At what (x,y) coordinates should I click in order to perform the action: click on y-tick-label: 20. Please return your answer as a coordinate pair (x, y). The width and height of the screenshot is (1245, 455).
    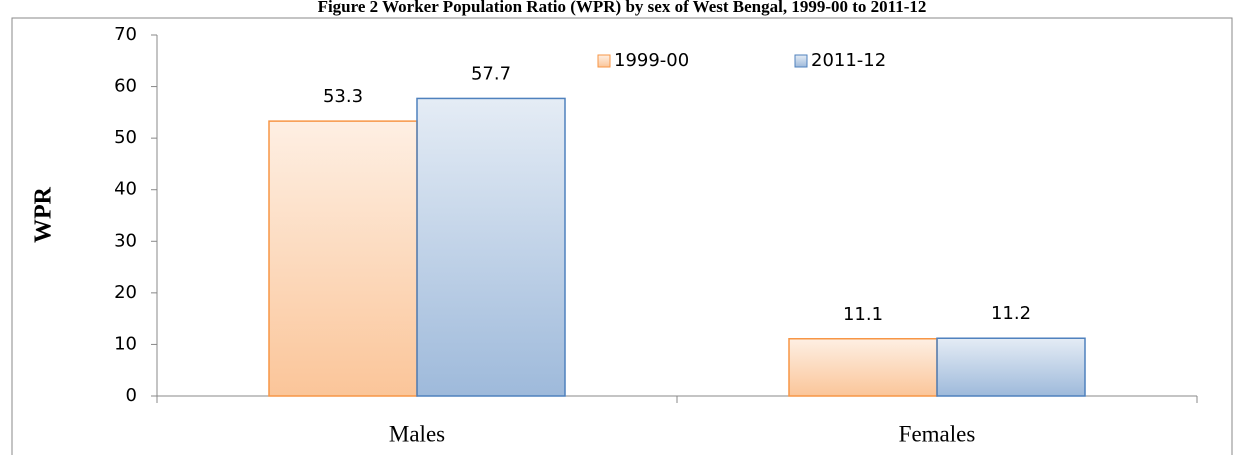
    Looking at the image, I should click on (125, 292).